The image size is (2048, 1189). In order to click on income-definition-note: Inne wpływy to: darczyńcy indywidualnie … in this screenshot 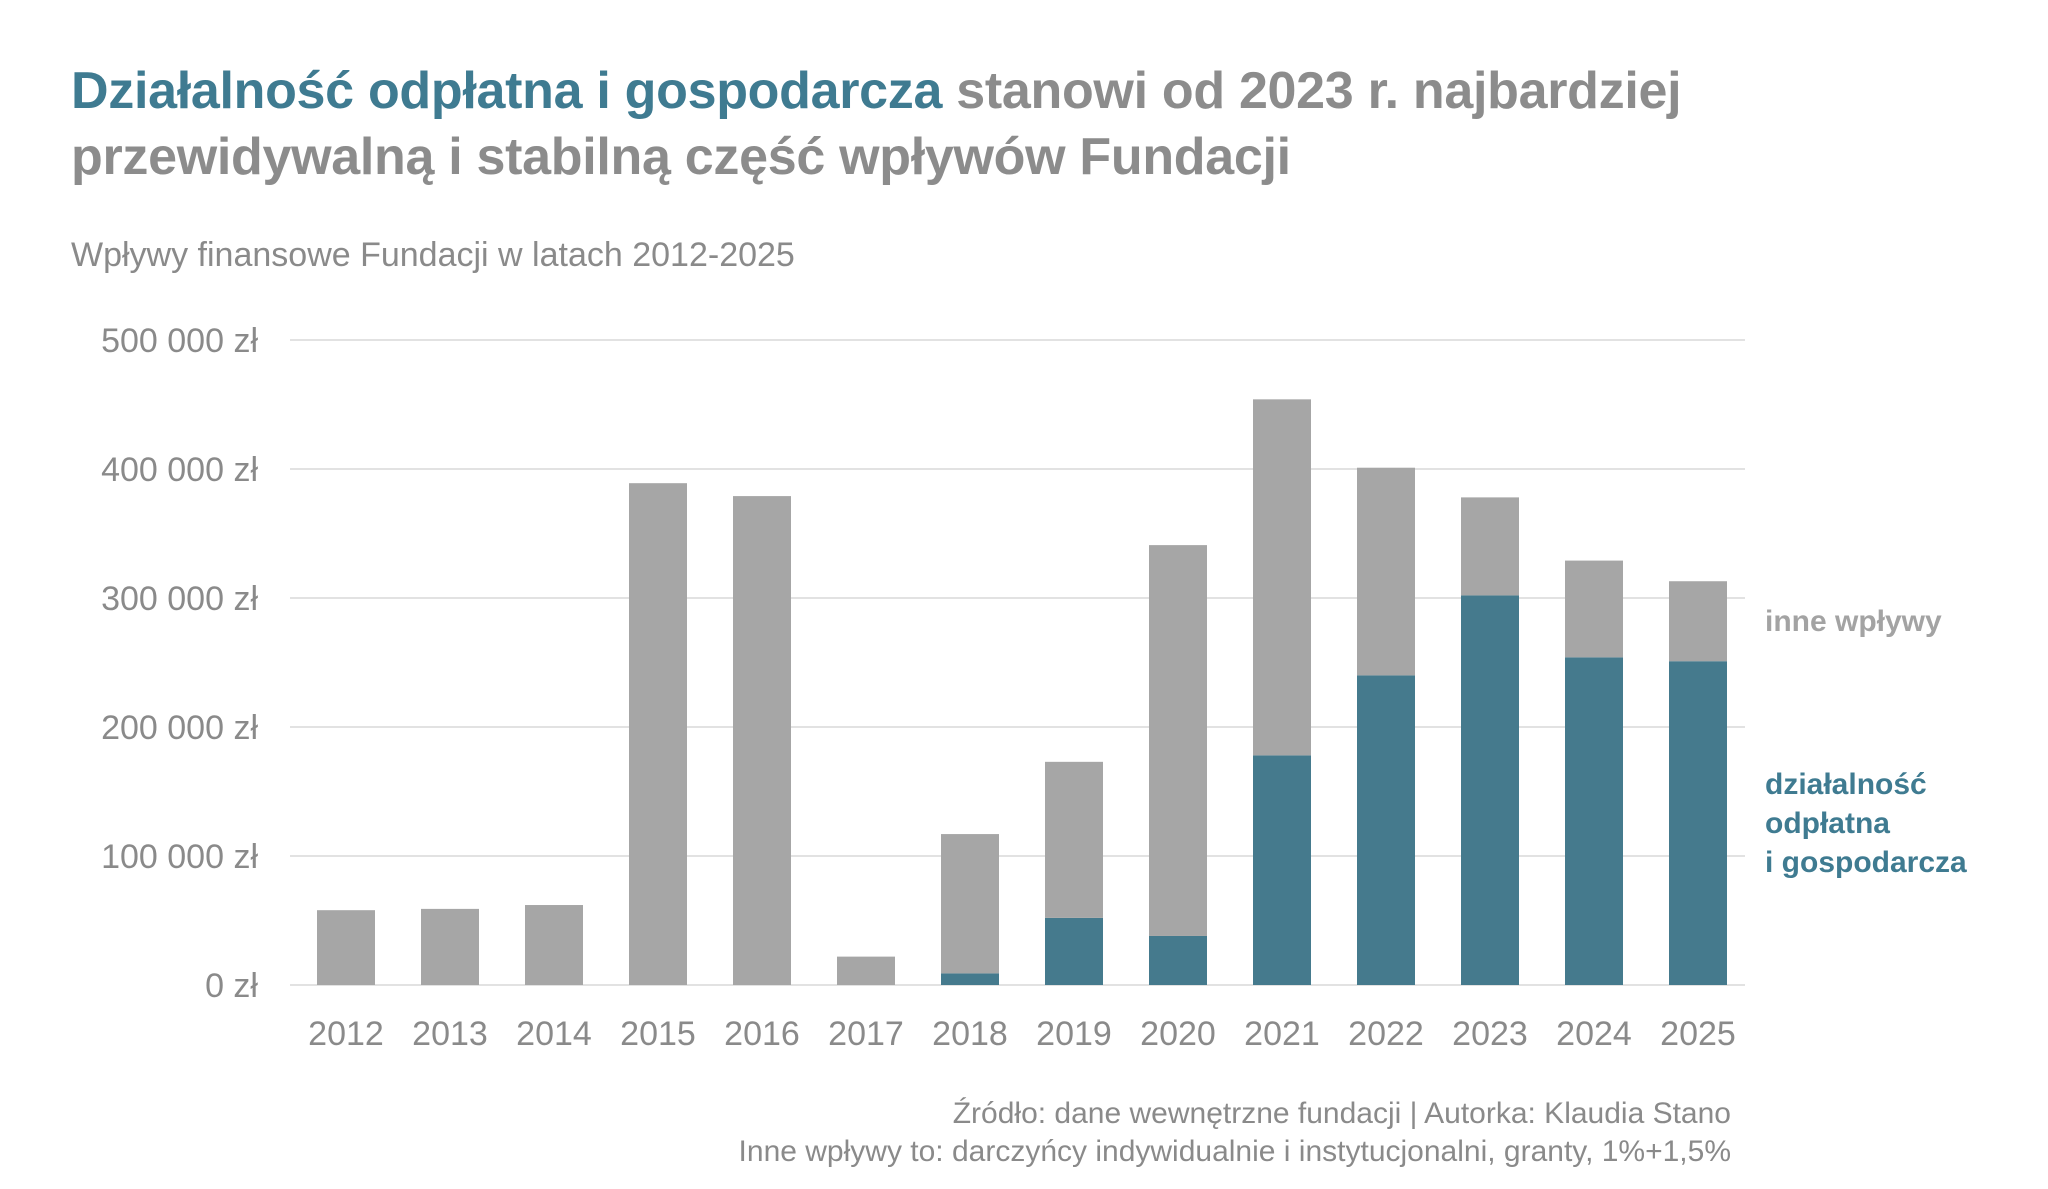, I will do `click(1234, 1151)`.